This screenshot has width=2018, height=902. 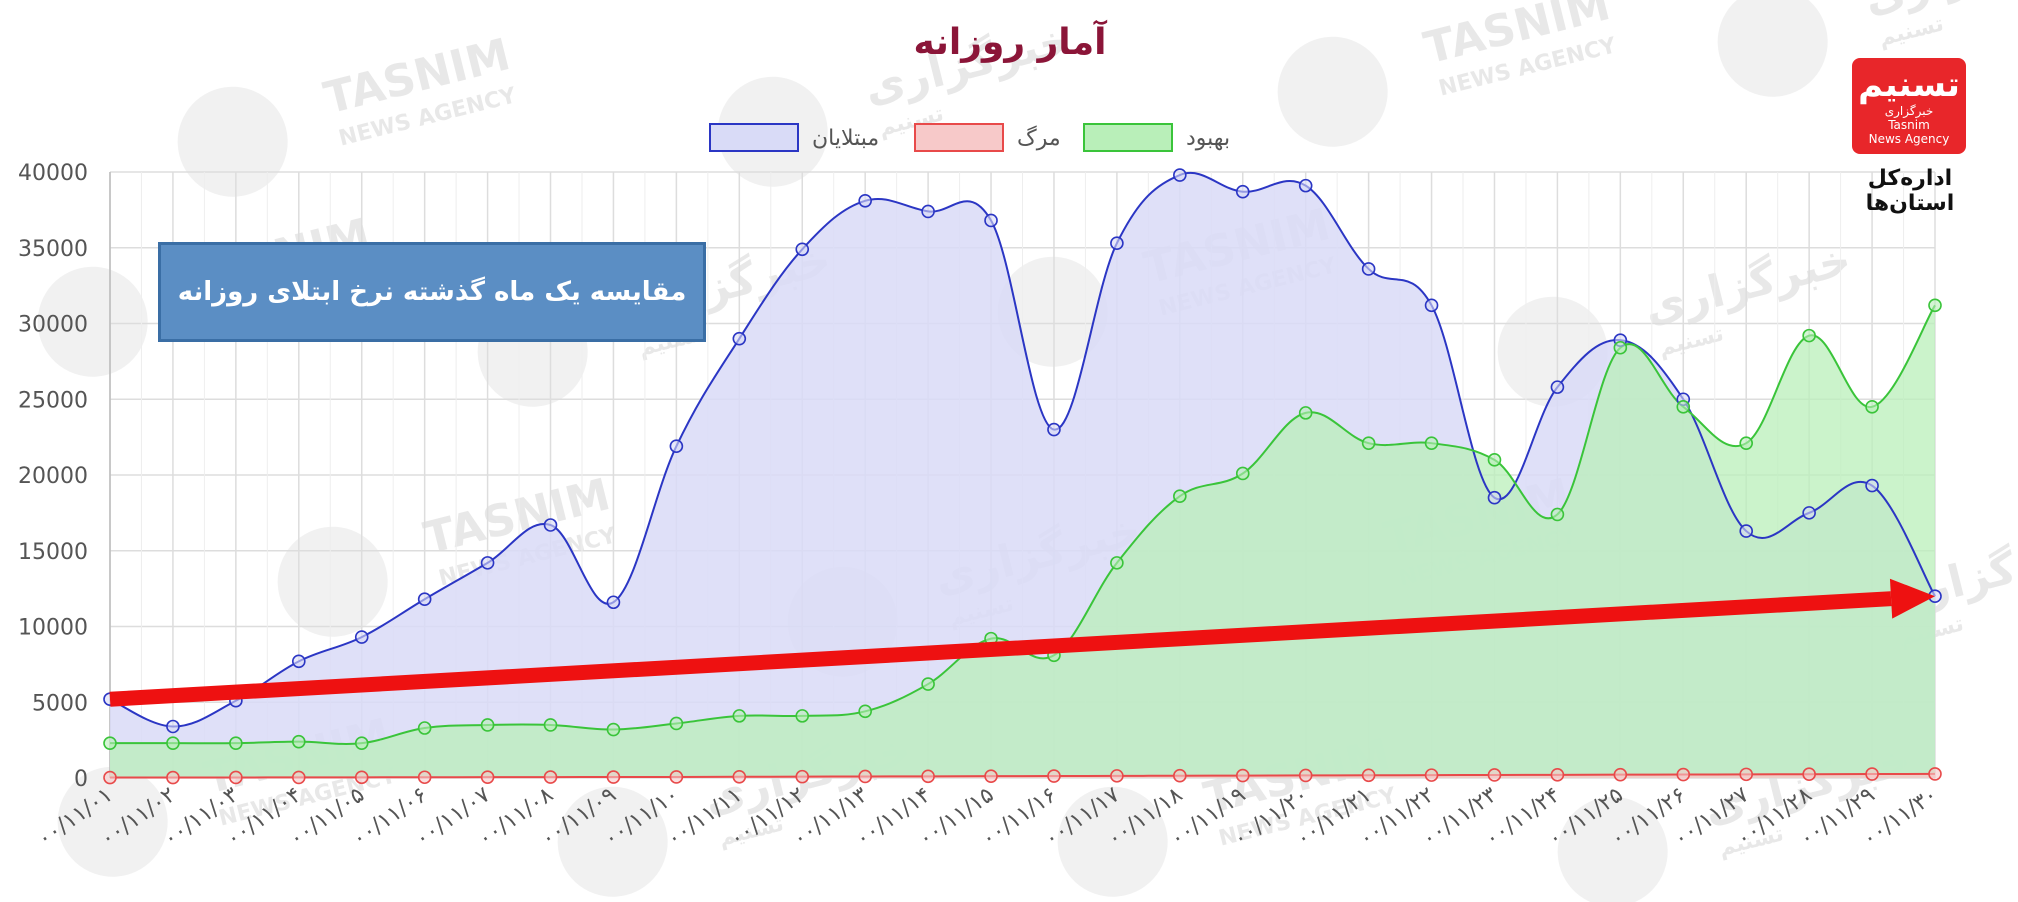 I want to click on trend-arrow, so click(x=1022, y=642).